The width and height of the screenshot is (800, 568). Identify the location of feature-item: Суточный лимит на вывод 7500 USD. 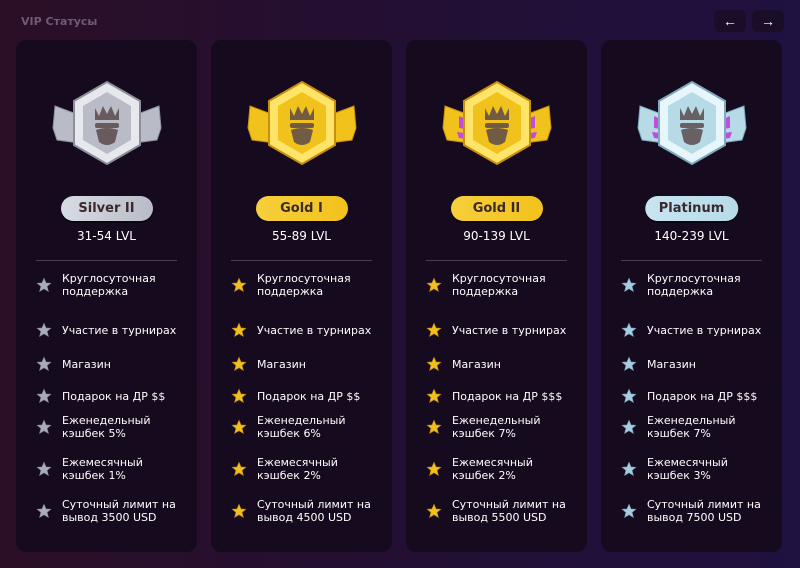
(697, 511).